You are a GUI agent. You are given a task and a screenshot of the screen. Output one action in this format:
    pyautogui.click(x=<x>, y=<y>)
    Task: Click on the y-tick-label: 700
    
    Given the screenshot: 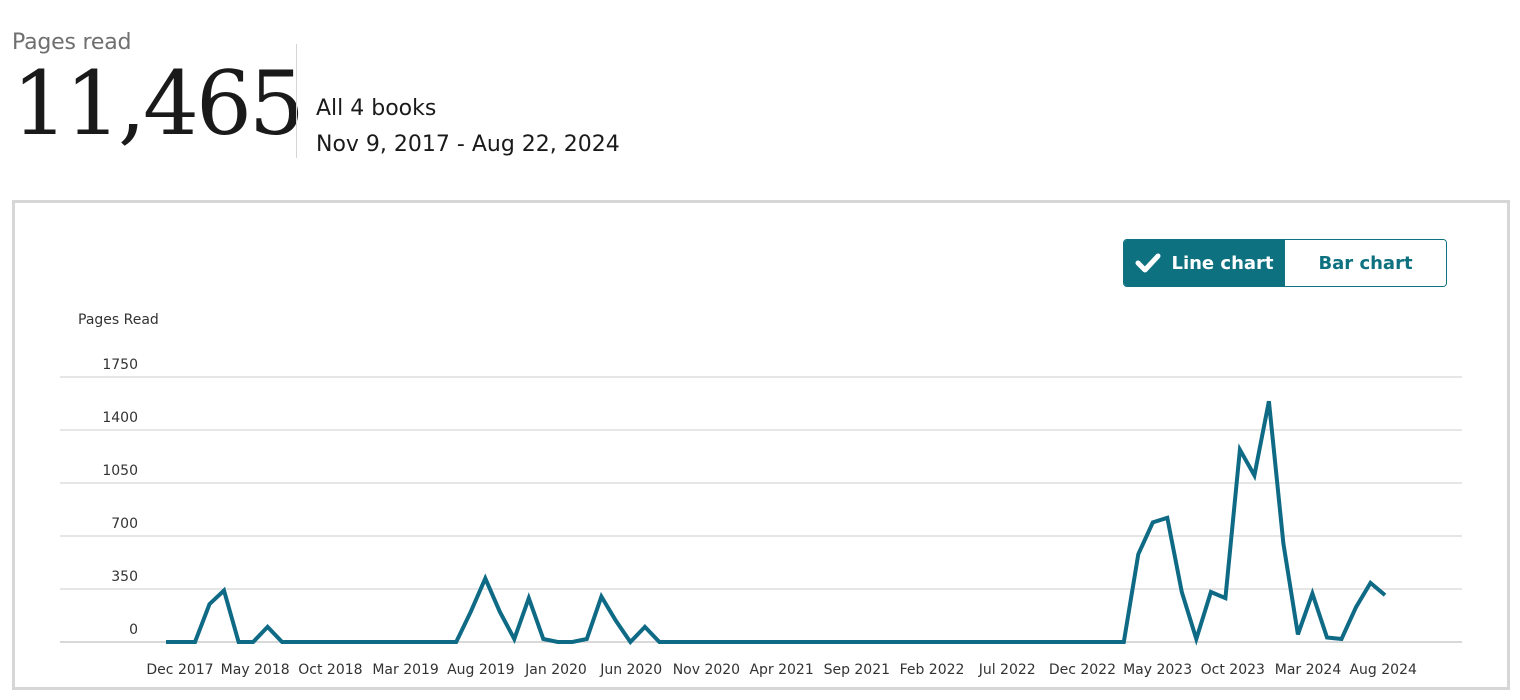 What is the action you would take?
    pyautogui.click(x=124, y=524)
    